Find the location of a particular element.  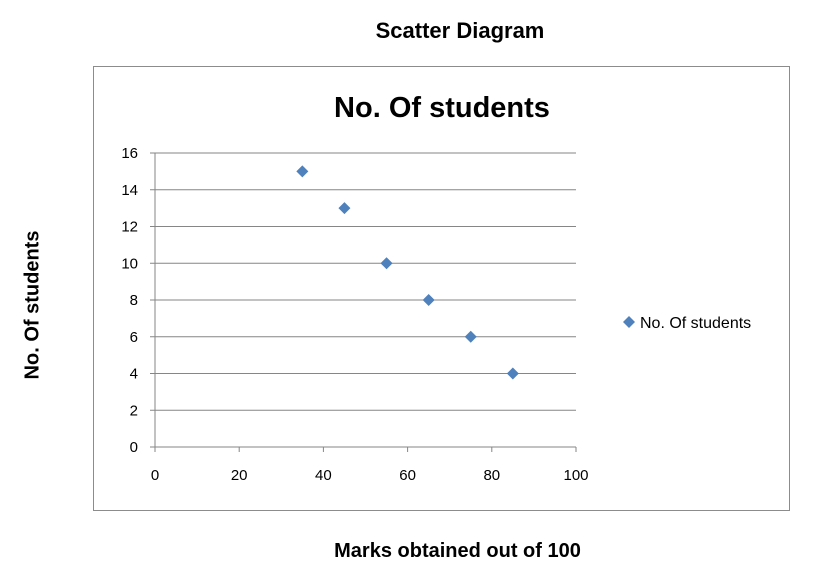

y-tick-label: 14 is located at coordinates (129, 190).